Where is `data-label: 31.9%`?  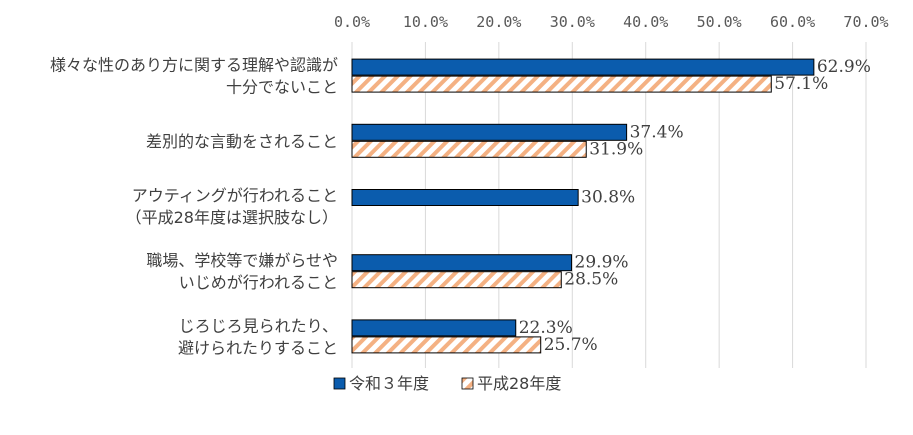 data-label: 31.9% is located at coordinates (616, 149).